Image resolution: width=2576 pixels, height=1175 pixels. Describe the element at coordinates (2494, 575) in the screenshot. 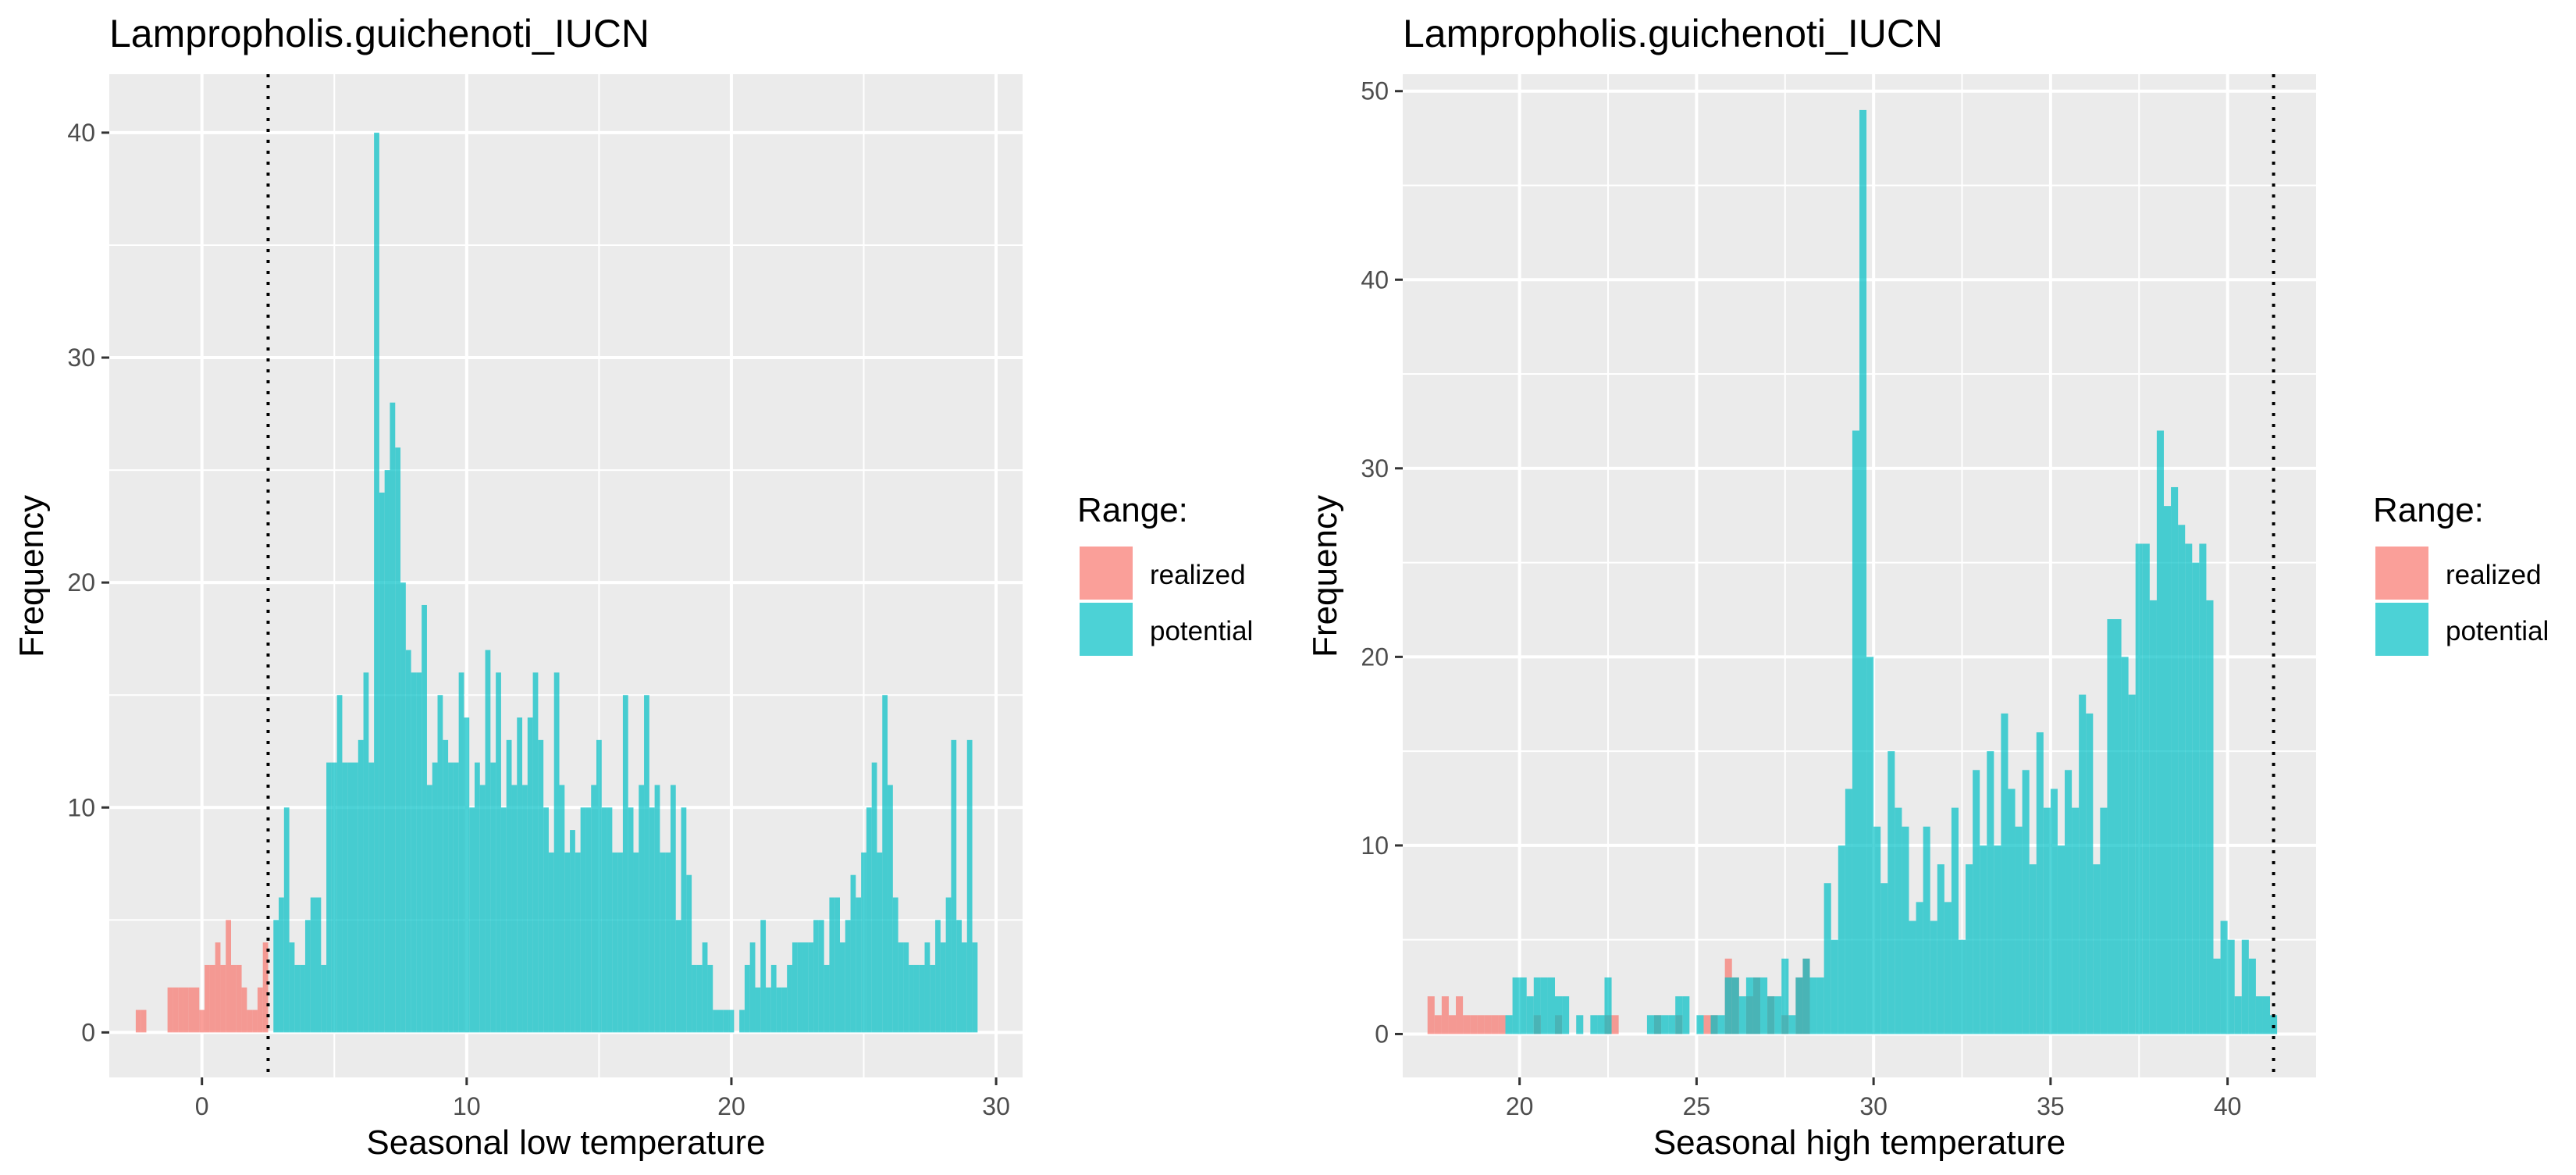

I see `legend-label-realized: realized` at that location.